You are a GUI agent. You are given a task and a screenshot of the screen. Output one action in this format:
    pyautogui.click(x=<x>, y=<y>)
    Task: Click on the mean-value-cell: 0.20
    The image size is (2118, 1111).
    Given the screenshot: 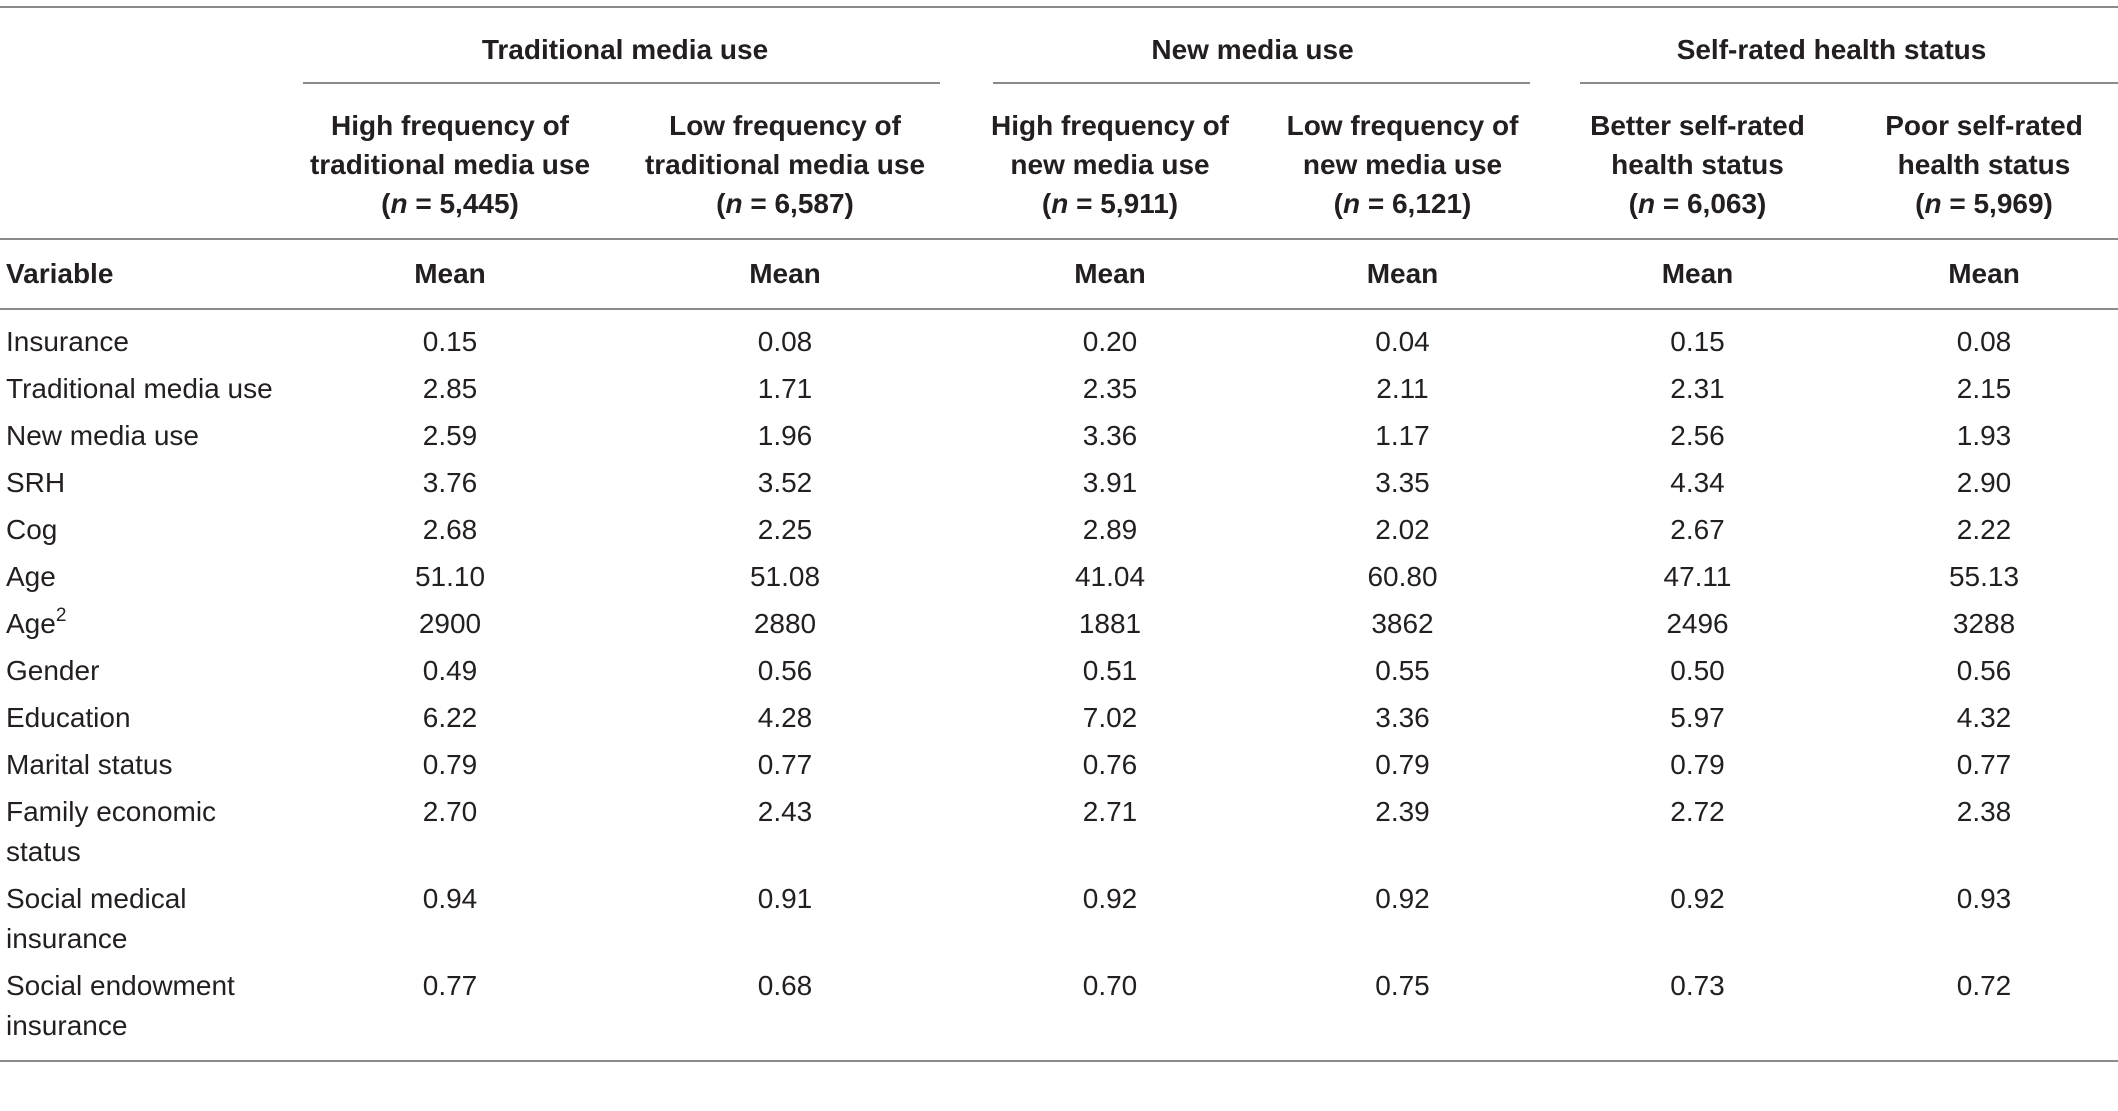 What is the action you would take?
    pyautogui.click(x=1110, y=341)
    